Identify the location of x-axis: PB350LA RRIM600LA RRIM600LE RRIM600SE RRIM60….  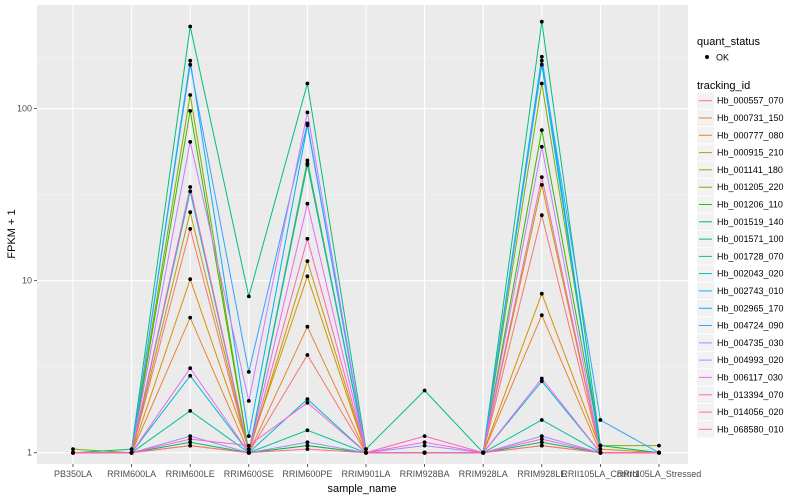
(377, 471).